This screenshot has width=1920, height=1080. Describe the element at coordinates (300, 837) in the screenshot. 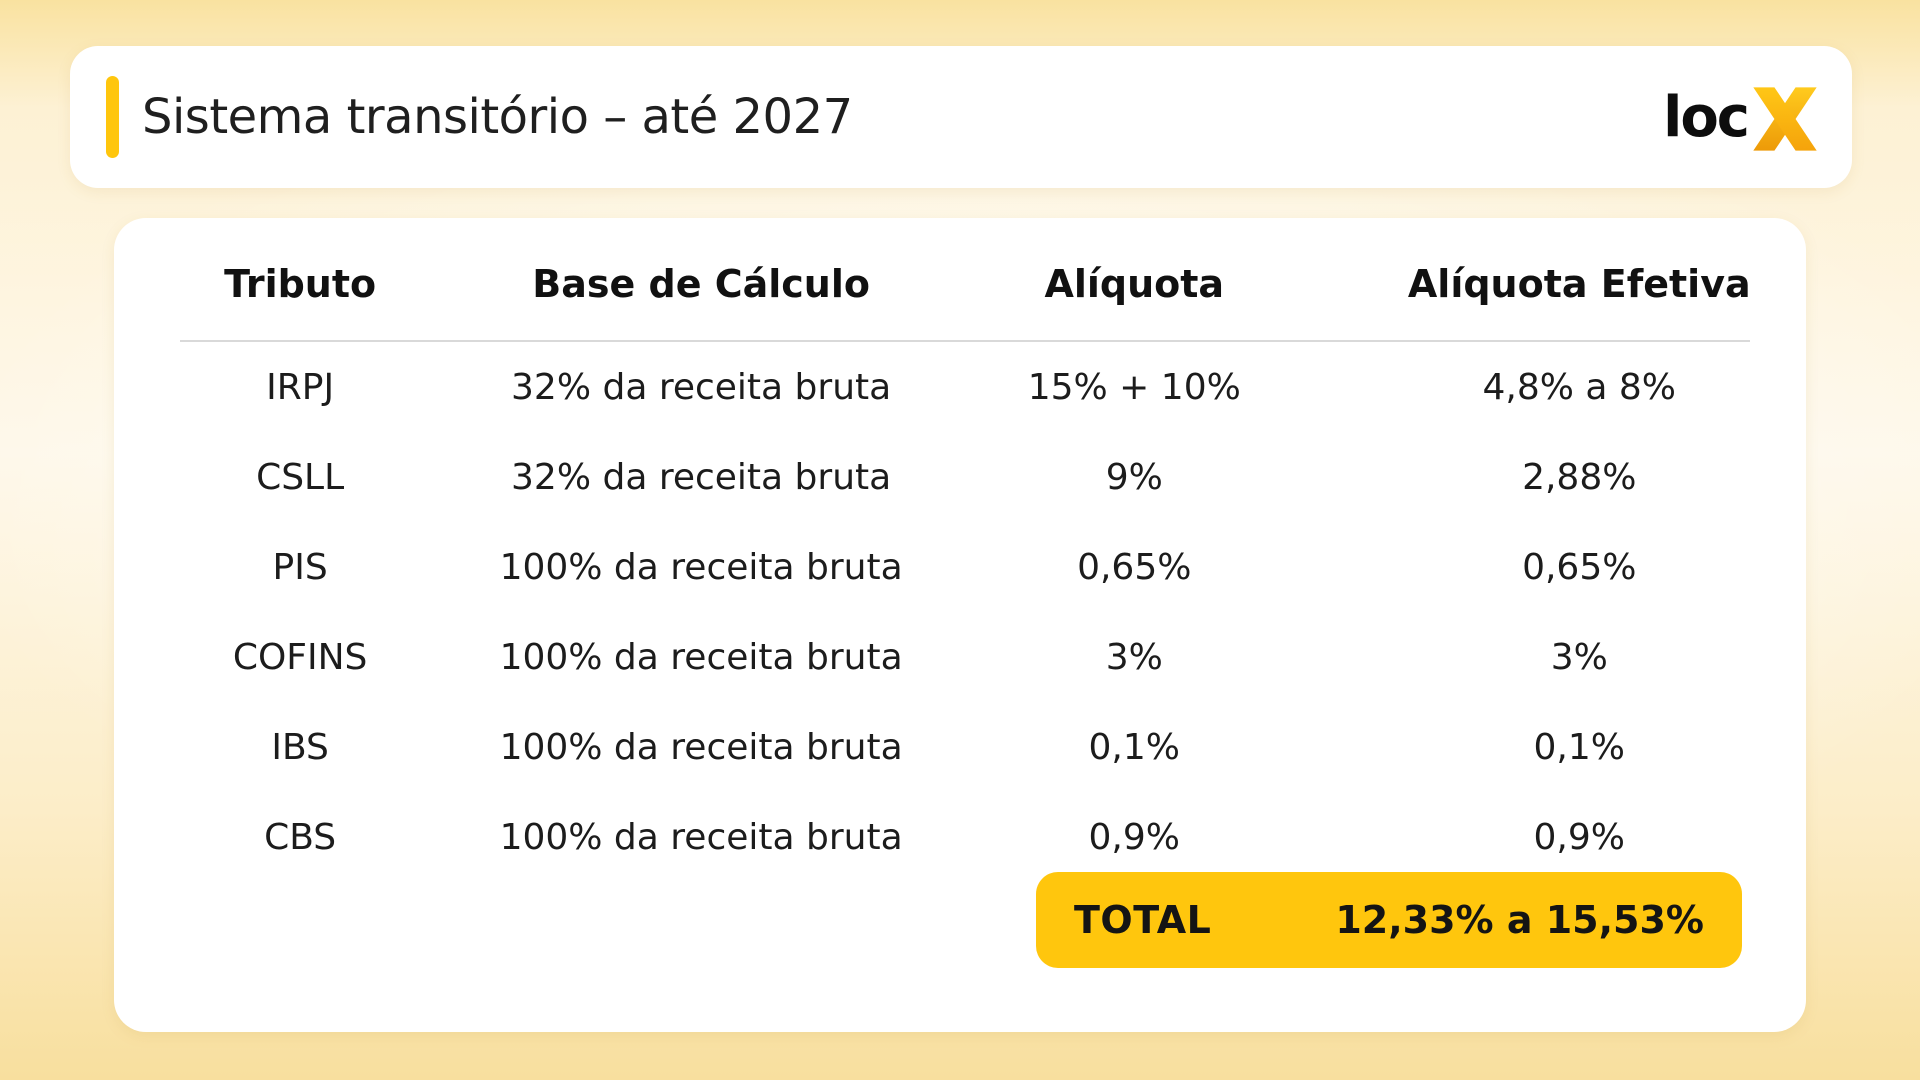

I see `cell-tributo: CBS` at that location.